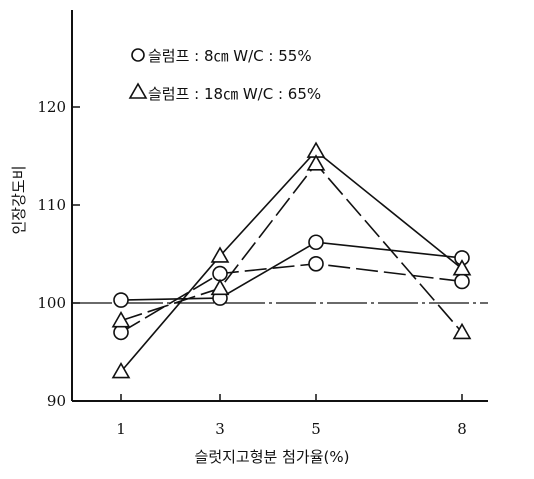 The image size is (534, 479). What do you see at coordinates (56, 401) in the screenshot?
I see `y-tick-label: 90` at bounding box center [56, 401].